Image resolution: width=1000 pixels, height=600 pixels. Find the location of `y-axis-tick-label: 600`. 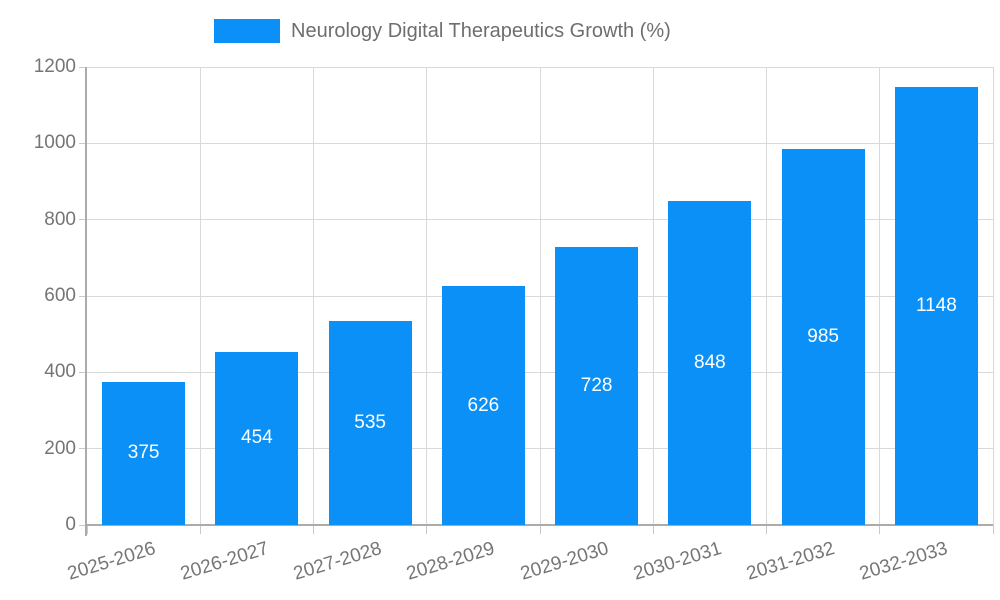

y-axis-tick-label: 600 is located at coordinates (60, 295).